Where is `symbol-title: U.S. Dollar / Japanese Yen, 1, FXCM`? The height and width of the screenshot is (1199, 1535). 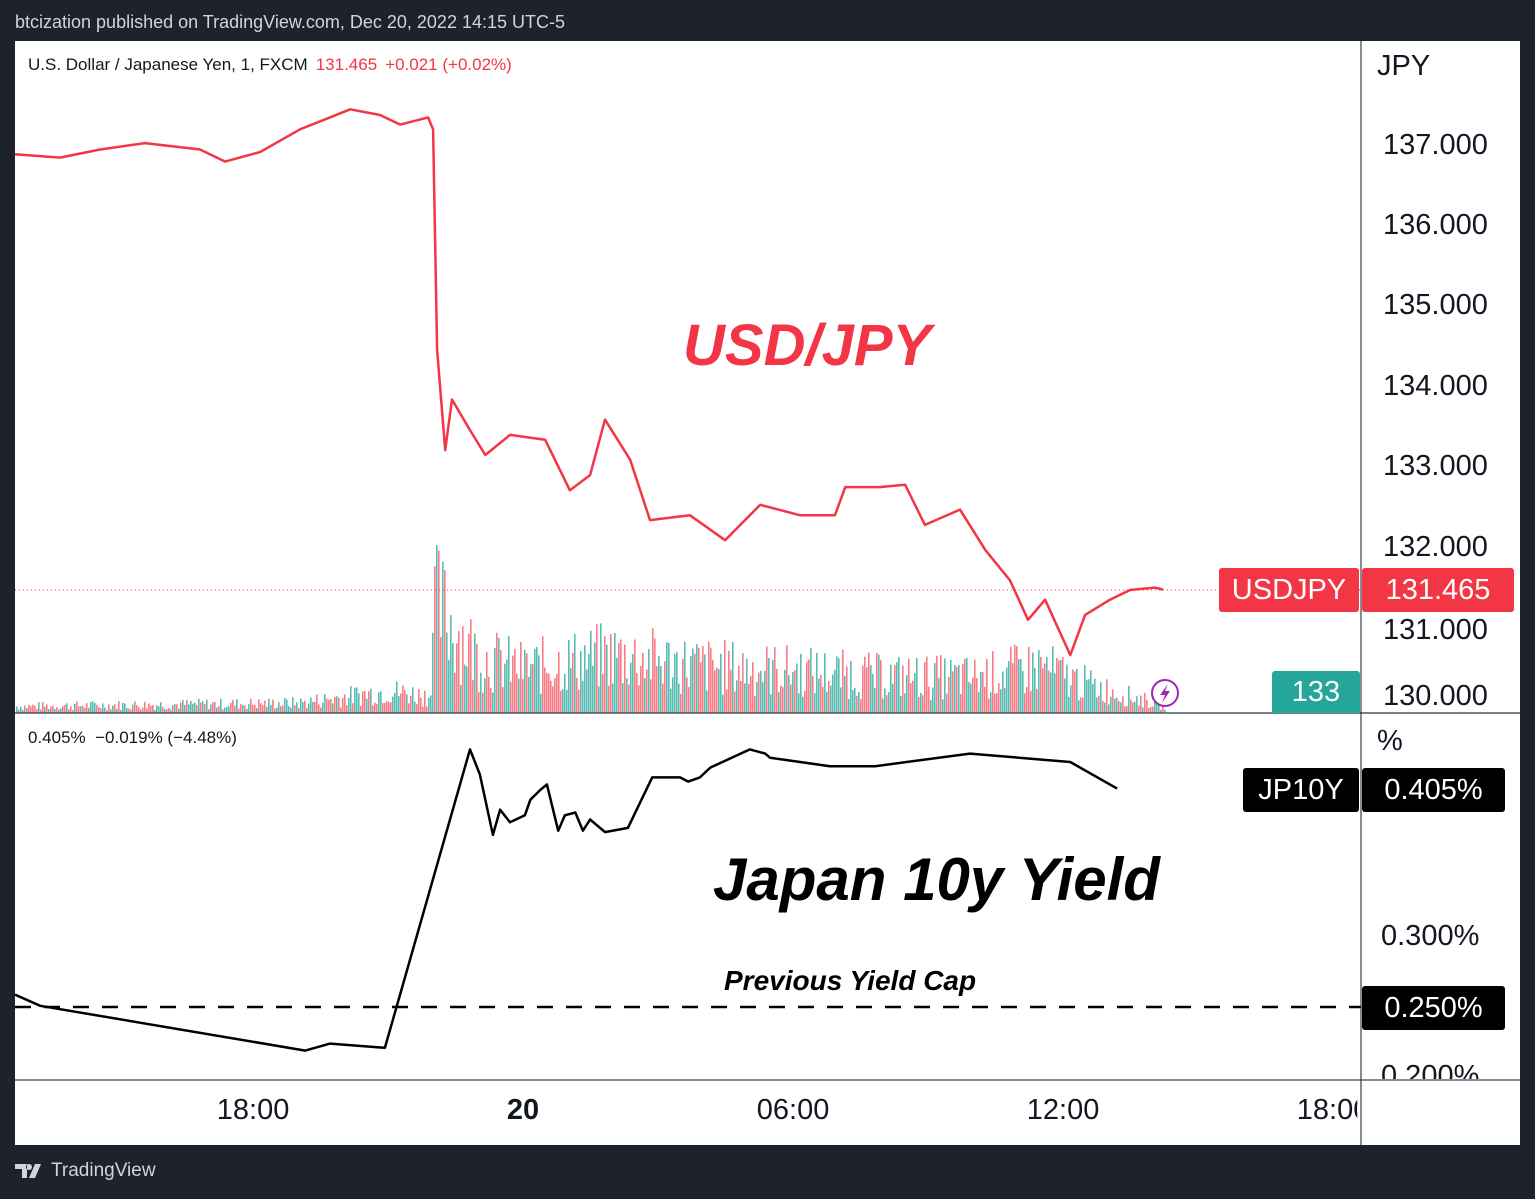
symbol-title: U.S. Dollar / Japanese Yen, 1, FXCM is located at coordinates (168, 64).